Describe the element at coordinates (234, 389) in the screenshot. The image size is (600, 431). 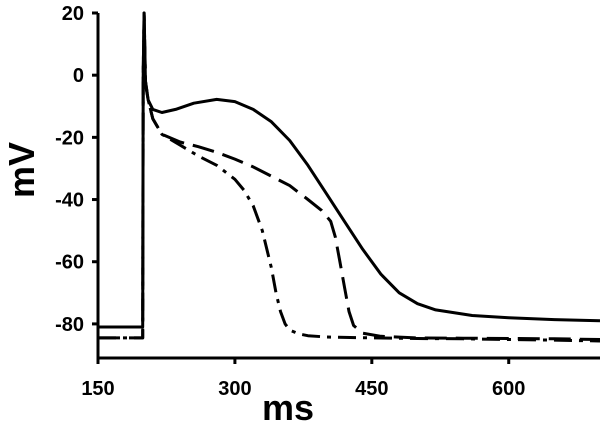
I see `x-tick-label: 300` at that location.